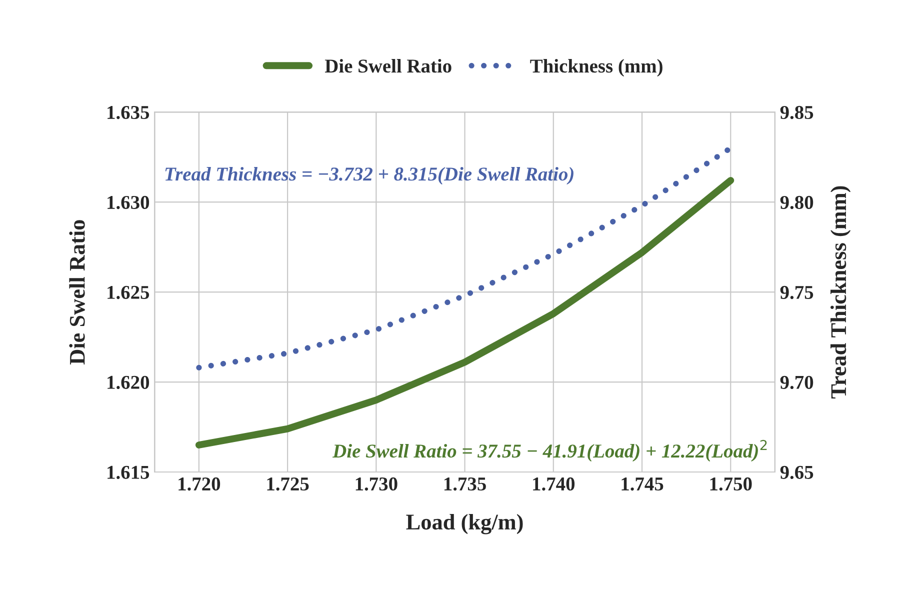  Describe the element at coordinates (840, 292) in the screenshot. I see `y2-axis-title: Tread Thickness (mm)` at that location.